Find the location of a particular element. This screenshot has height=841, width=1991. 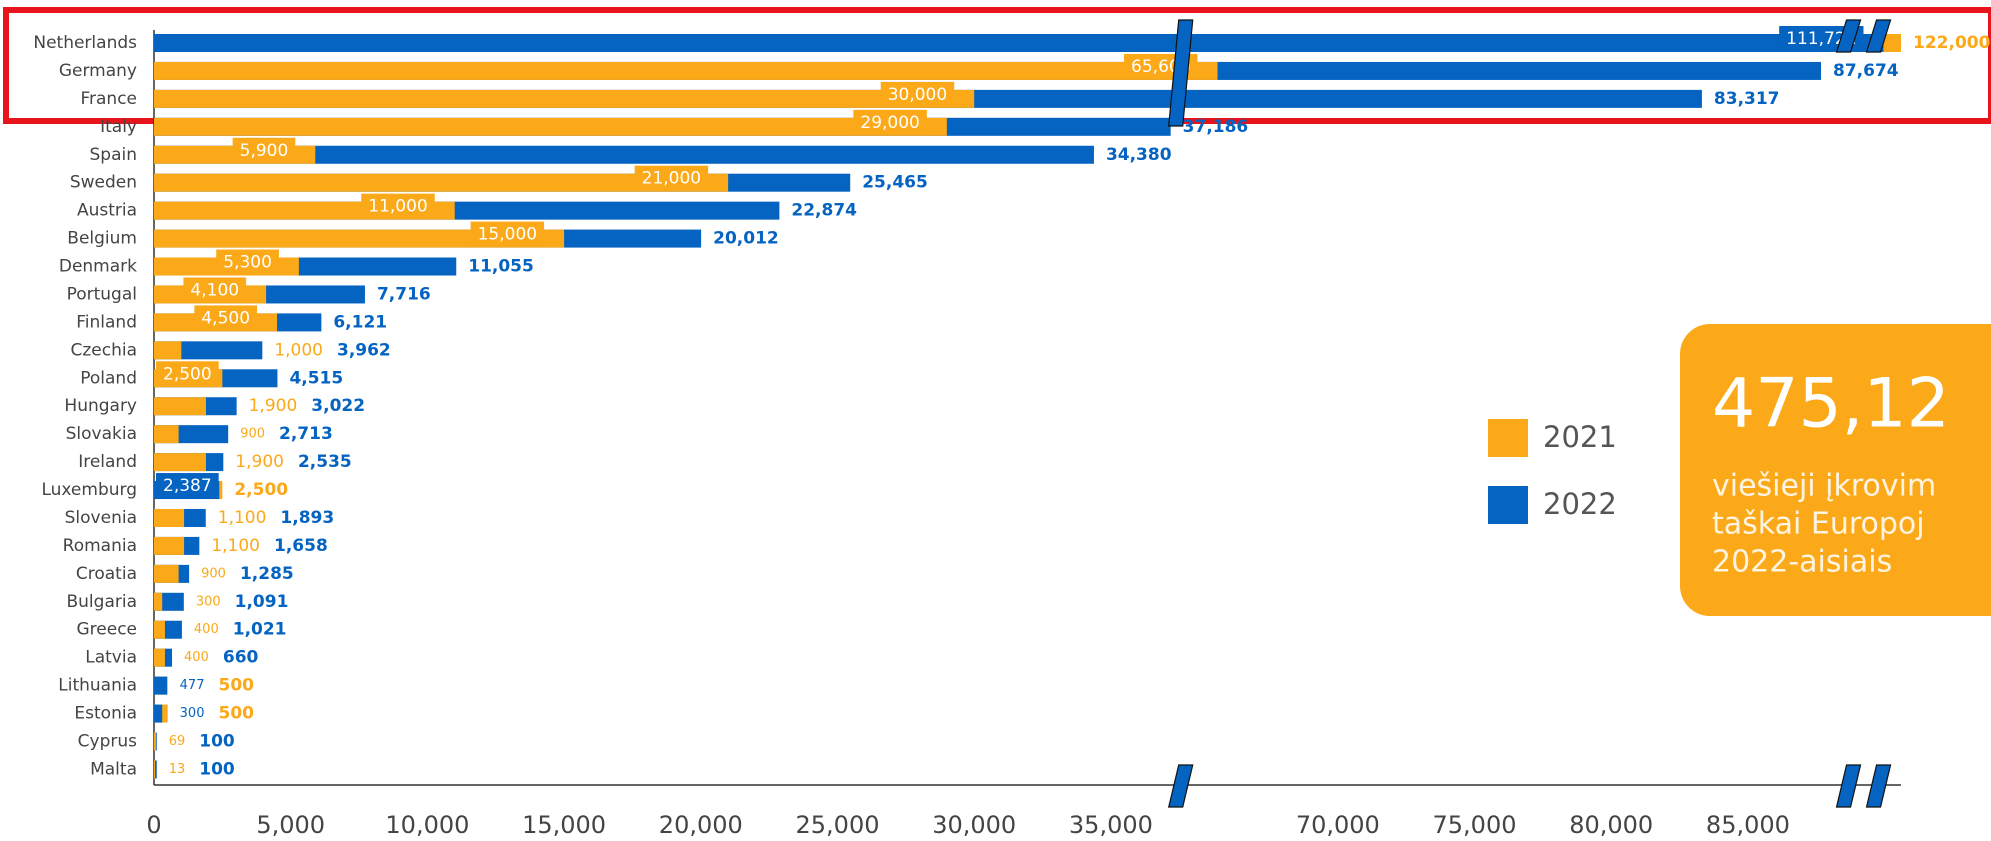

category-label: Netherlands is located at coordinates (85, 43).